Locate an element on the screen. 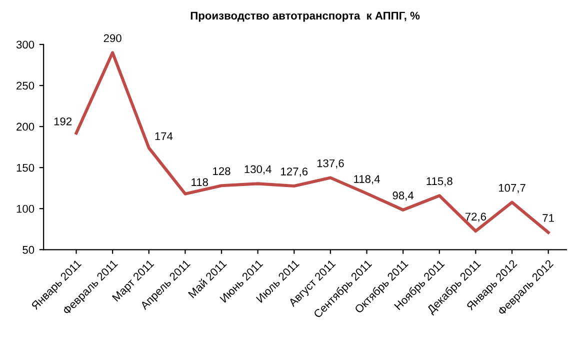 This screenshot has width=581, height=342. data-label: 107,7 is located at coordinates (512, 189).